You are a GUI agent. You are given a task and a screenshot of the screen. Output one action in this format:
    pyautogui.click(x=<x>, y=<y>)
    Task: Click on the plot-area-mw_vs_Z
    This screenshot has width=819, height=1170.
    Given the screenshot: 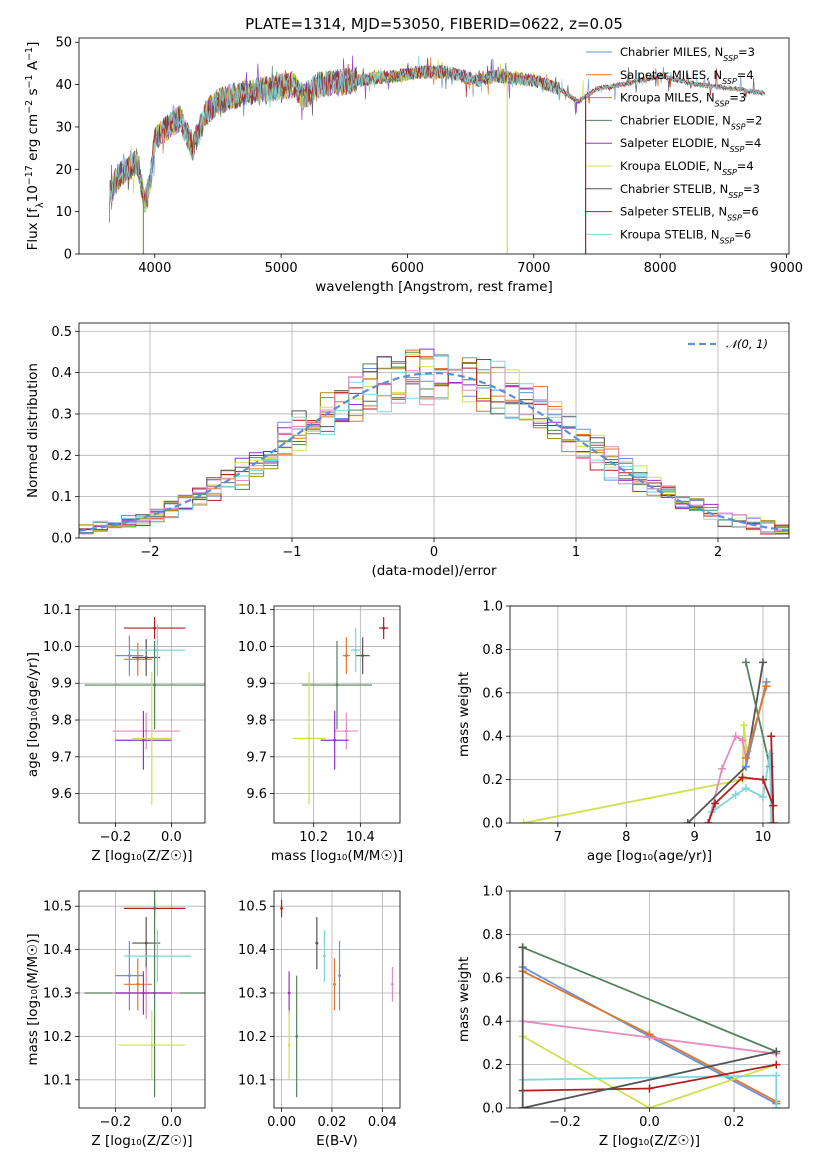 What is the action you would take?
    pyautogui.click(x=649, y=1025)
    